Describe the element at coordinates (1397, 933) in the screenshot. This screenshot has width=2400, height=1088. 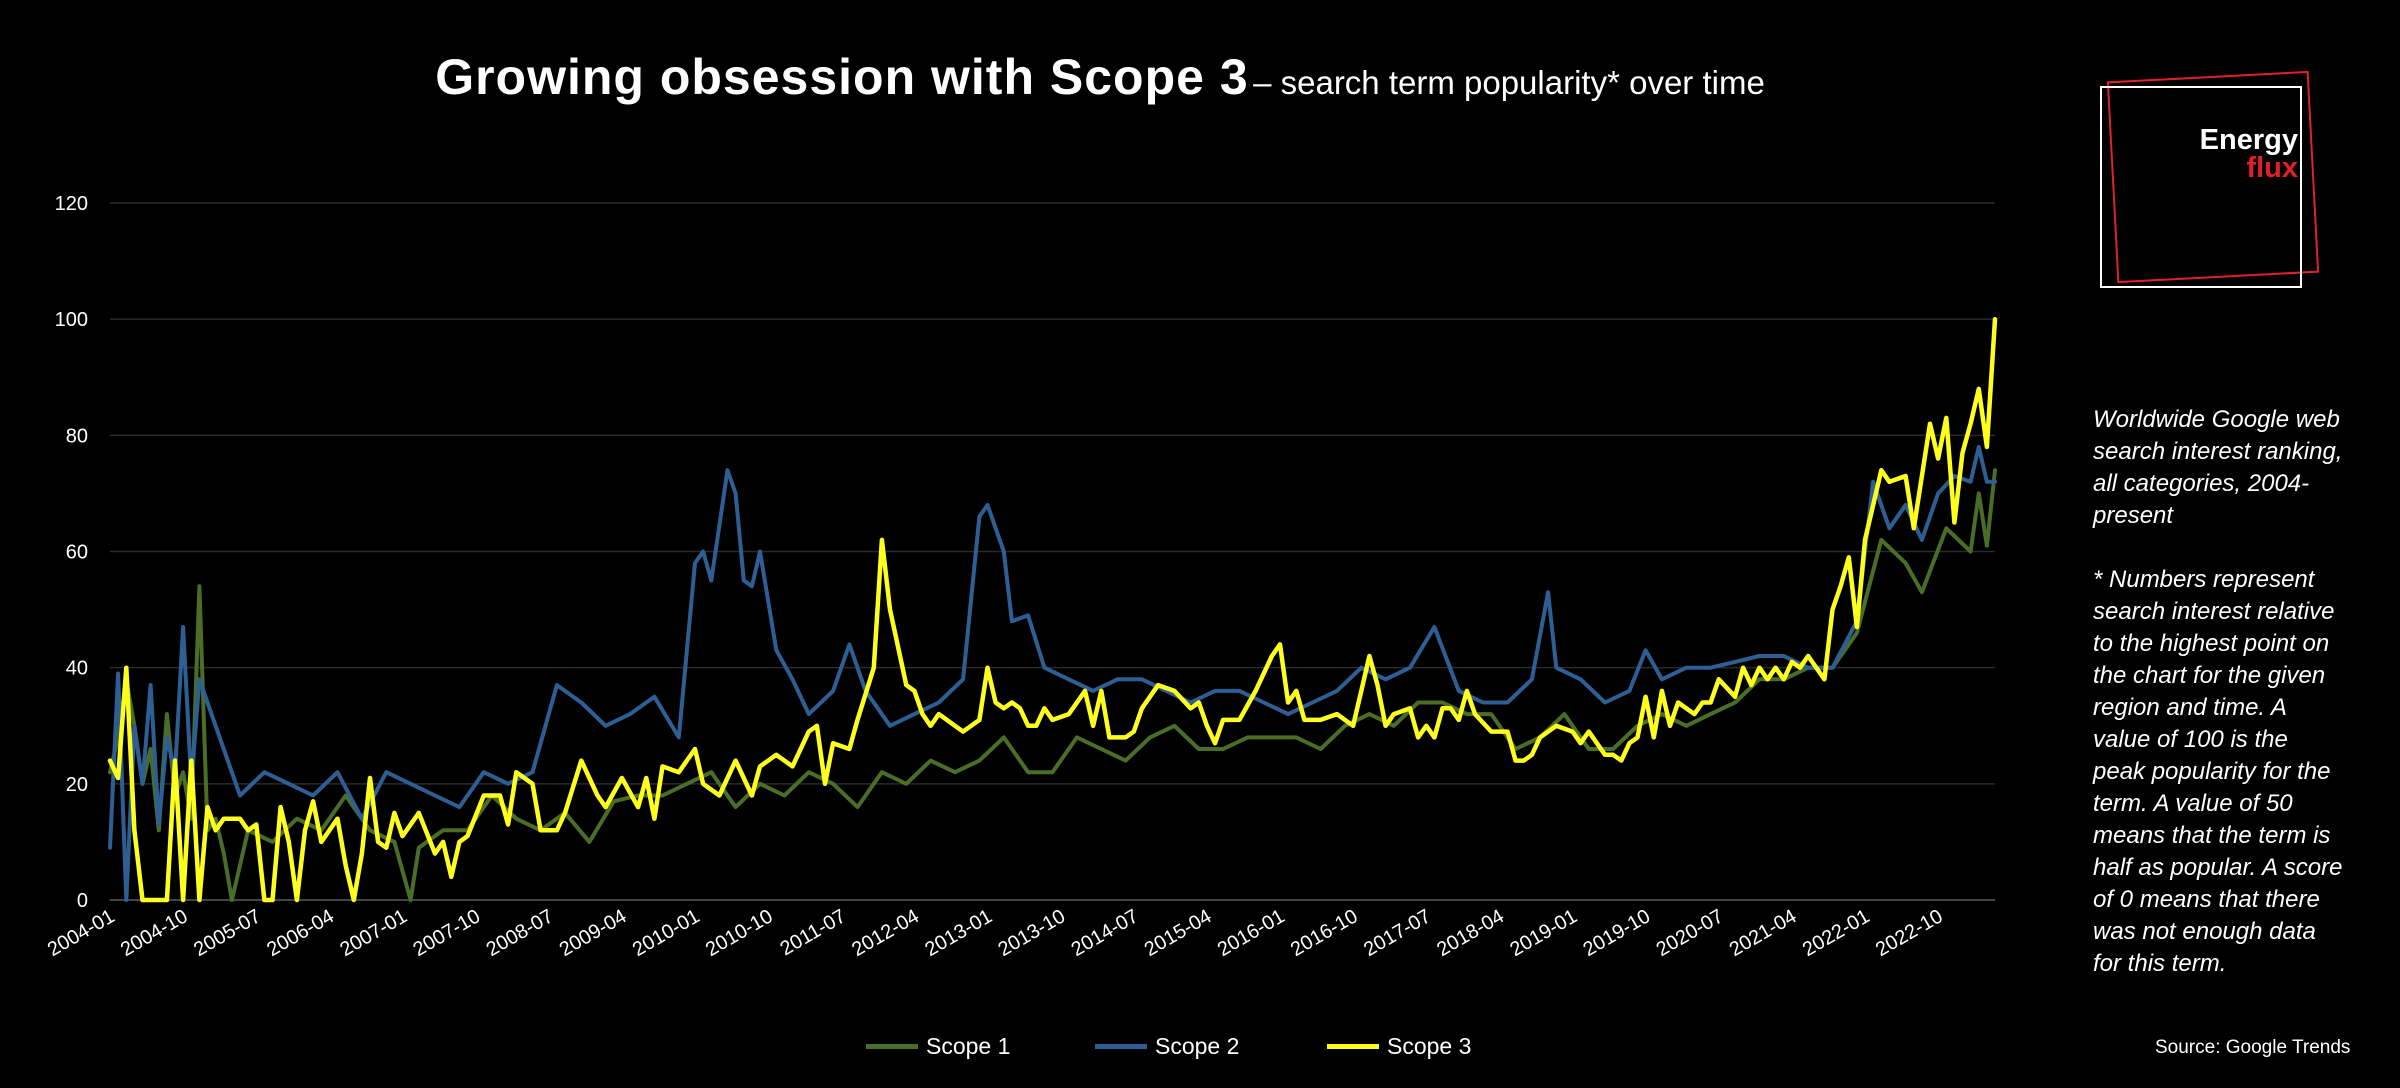
I see `x-tick-label: 2017-07` at that location.